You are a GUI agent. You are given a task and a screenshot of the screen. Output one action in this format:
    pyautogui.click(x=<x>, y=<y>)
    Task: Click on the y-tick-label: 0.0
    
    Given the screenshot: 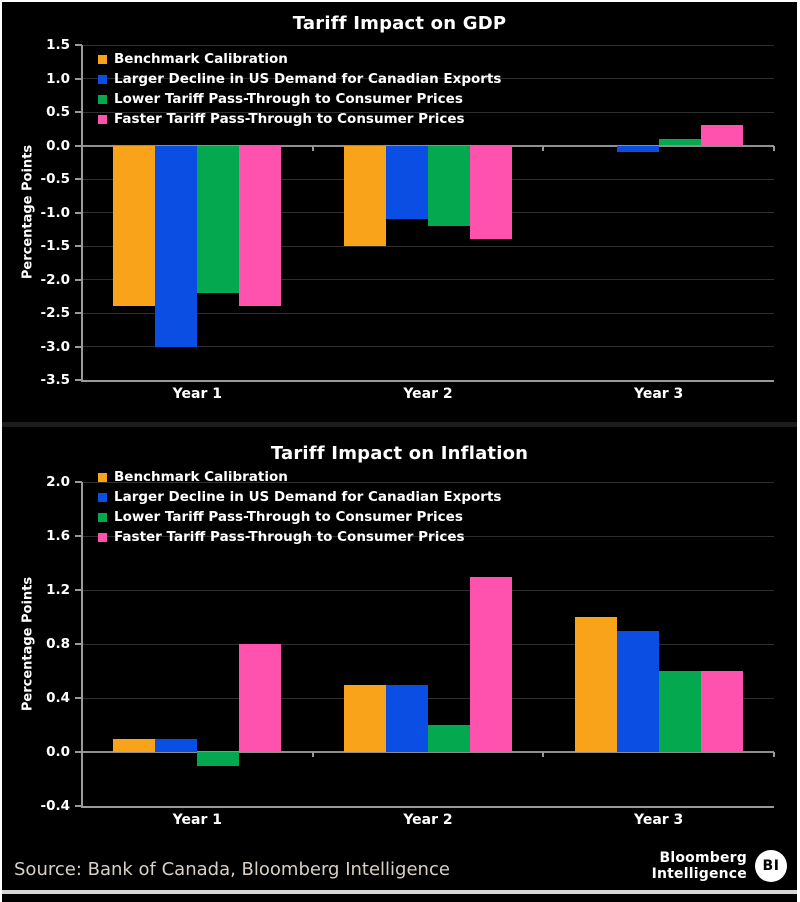 What is the action you would take?
    pyautogui.click(x=58, y=145)
    